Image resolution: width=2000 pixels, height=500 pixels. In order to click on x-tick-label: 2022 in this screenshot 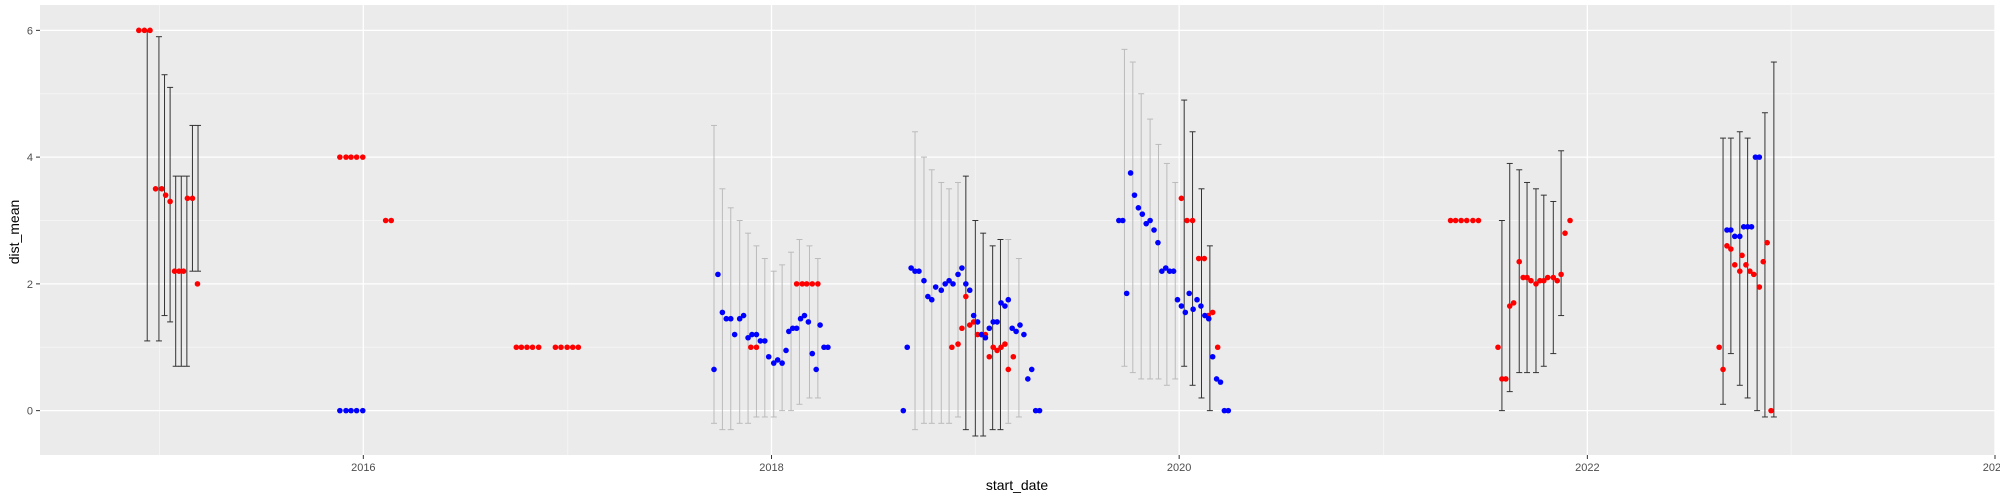, I will do `click(1587, 468)`.